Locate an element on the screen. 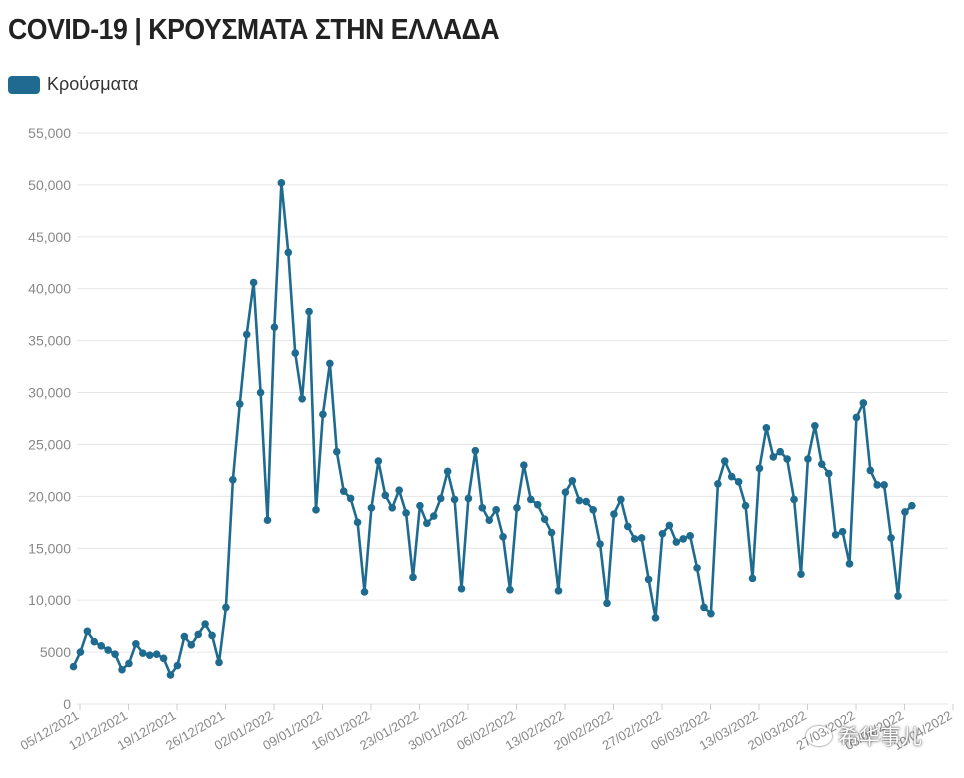 The width and height of the screenshot is (964, 778). wechat-icon is located at coordinates (819, 736).